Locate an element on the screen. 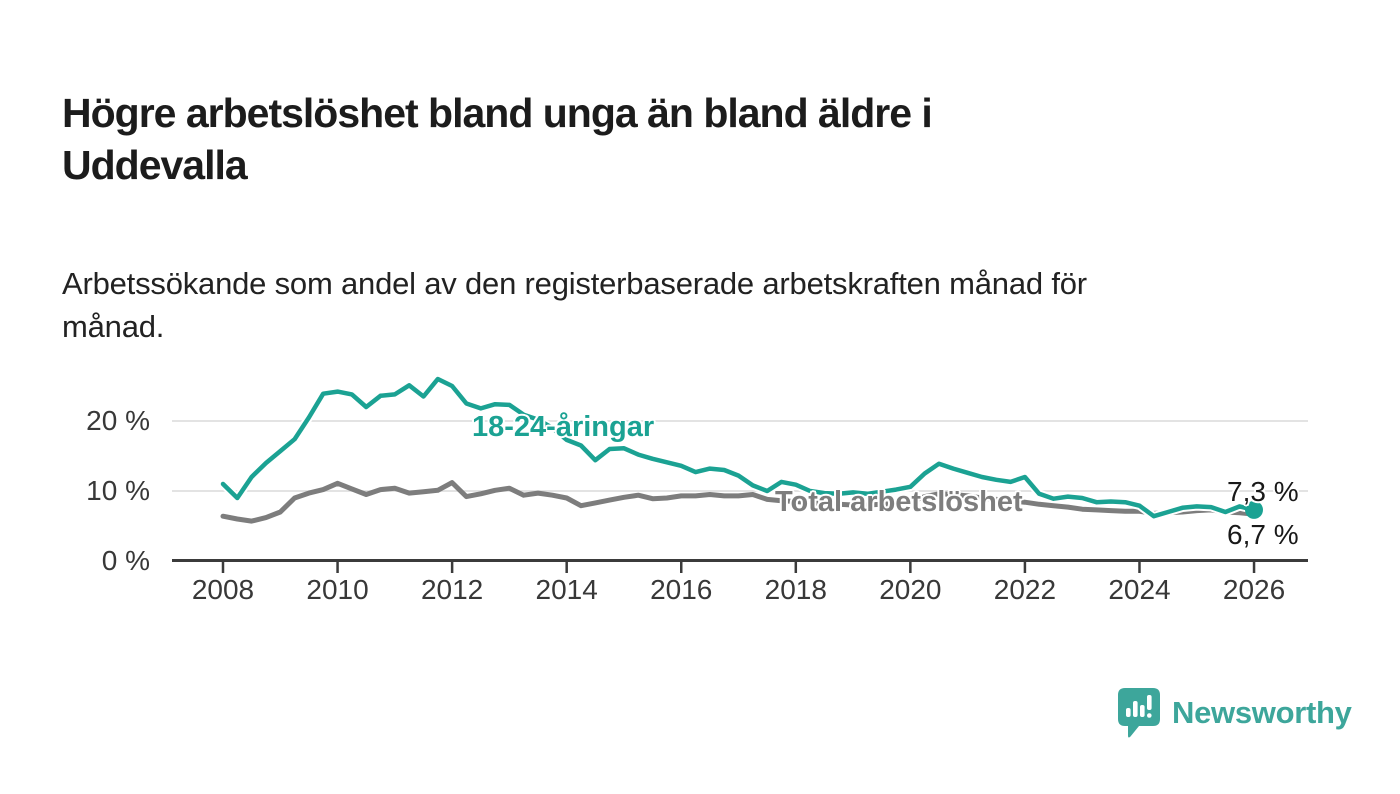 This screenshot has width=1400, height=794. x-tick-label-2010: 2010 is located at coordinates (337, 589).